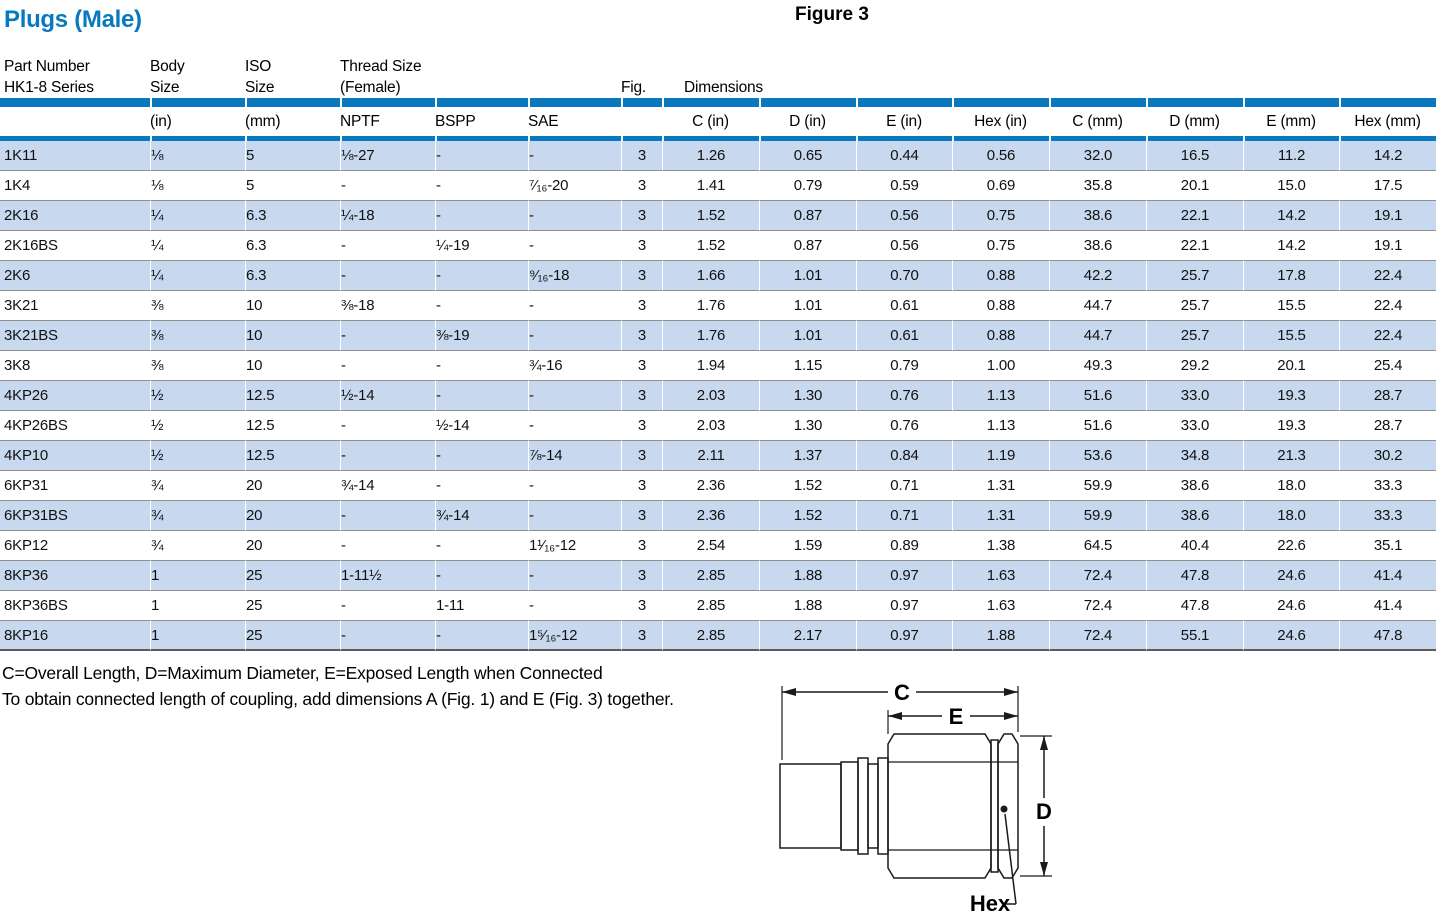  What do you see at coordinates (481, 606) in the screenshot?
I see `cell-bspp: 1-11` at bounding box center [481, 606].